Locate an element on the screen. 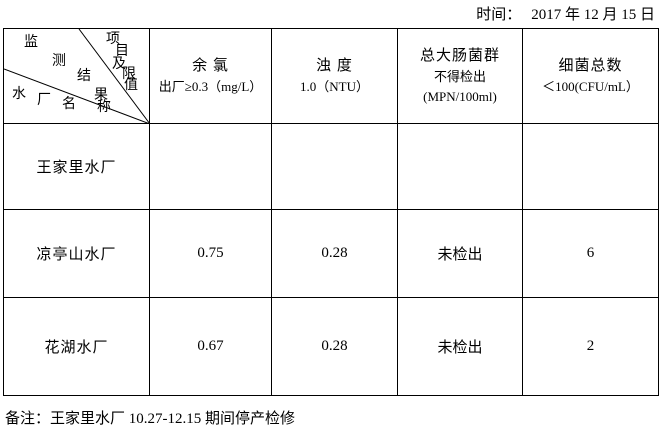 Image resolution: width=661 pixels, height=442 pixels. timestamp: 时间： 2017 年 12 月 15 日 is located at coordinates (565, 13).